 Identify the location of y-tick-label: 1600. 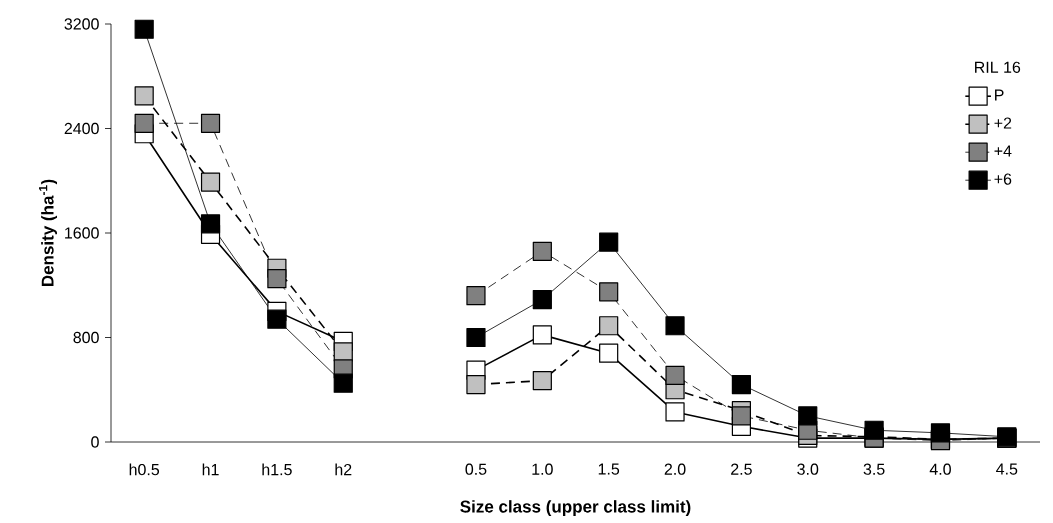
(82, 233).